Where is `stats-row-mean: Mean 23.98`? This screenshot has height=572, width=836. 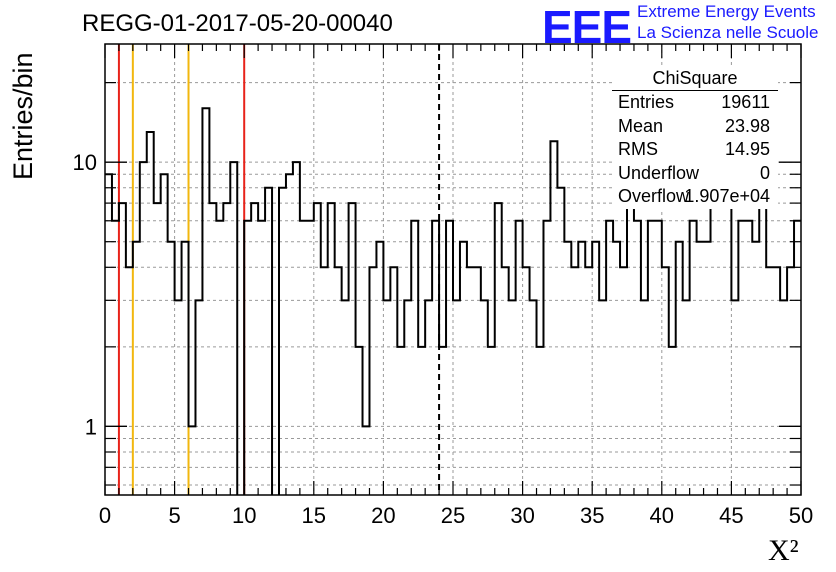 stats-row-mean: Mean 23.98 is located at coordinates (695, 127).